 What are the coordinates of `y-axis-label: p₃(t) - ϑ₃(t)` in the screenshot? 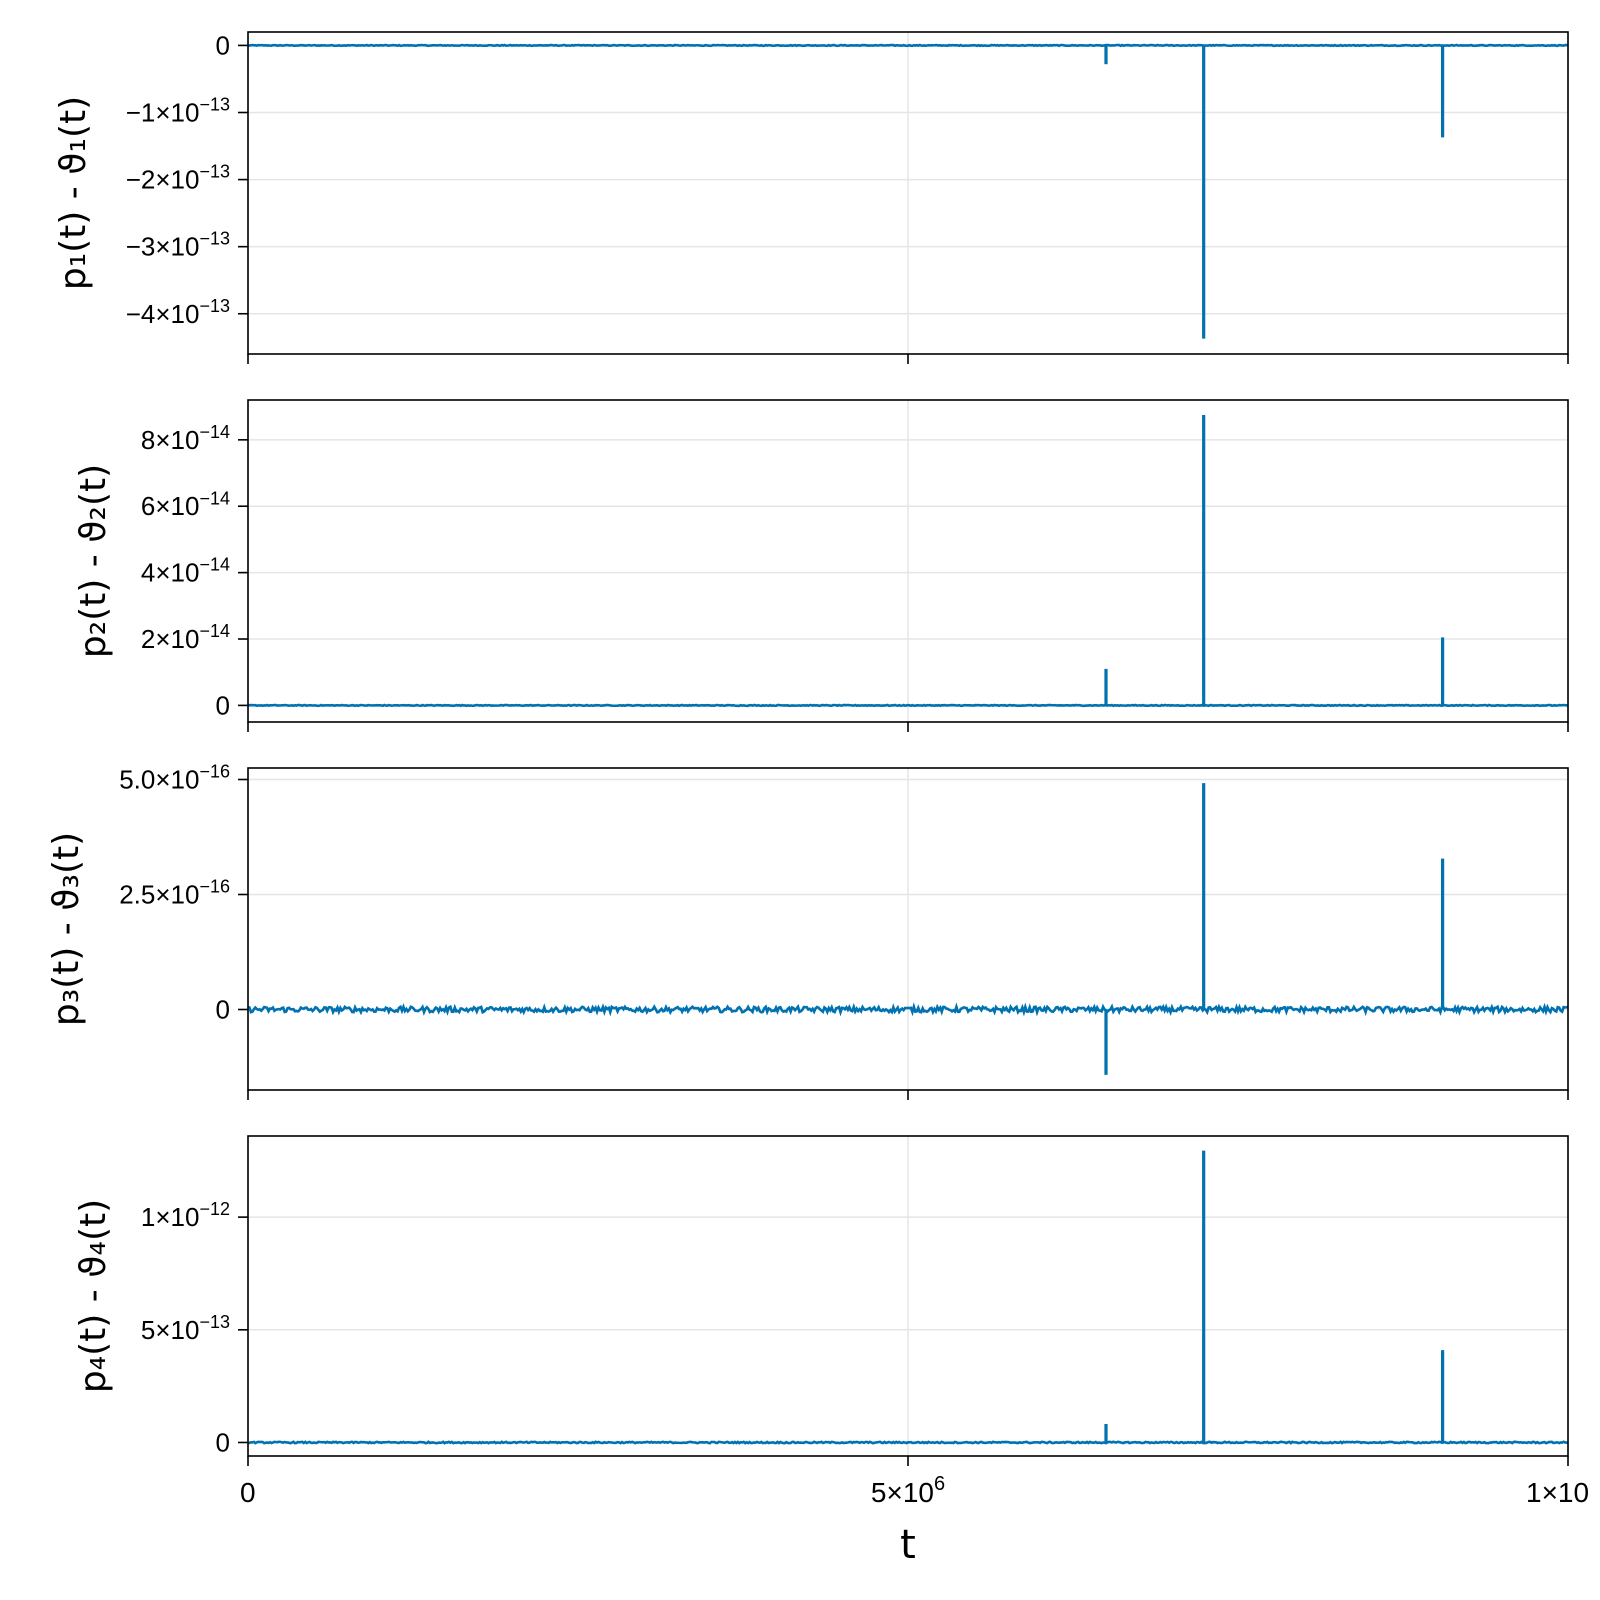 It's located at (66, 929).